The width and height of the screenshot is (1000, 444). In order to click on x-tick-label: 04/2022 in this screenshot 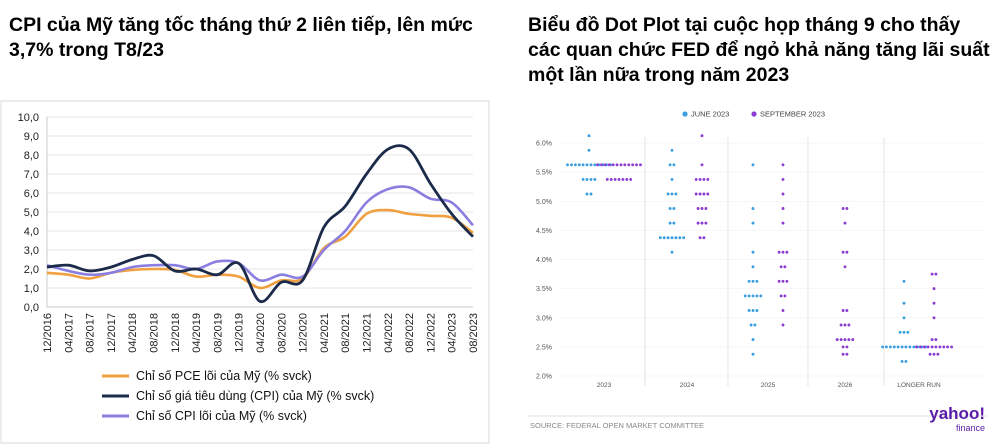, I will do `click(389, 333)`.